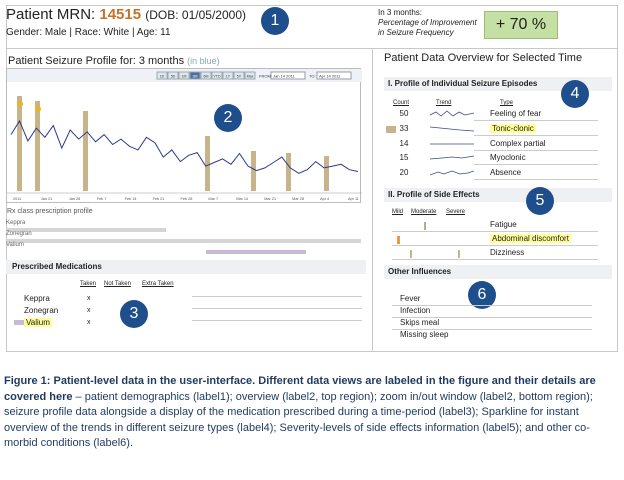 Image resolution: width=624 pixels, height=480 pixels. Describe the element at coordinates (50, 211) in the screenshot. I see `rx-class-label: Rx class prescription profile` at that location.